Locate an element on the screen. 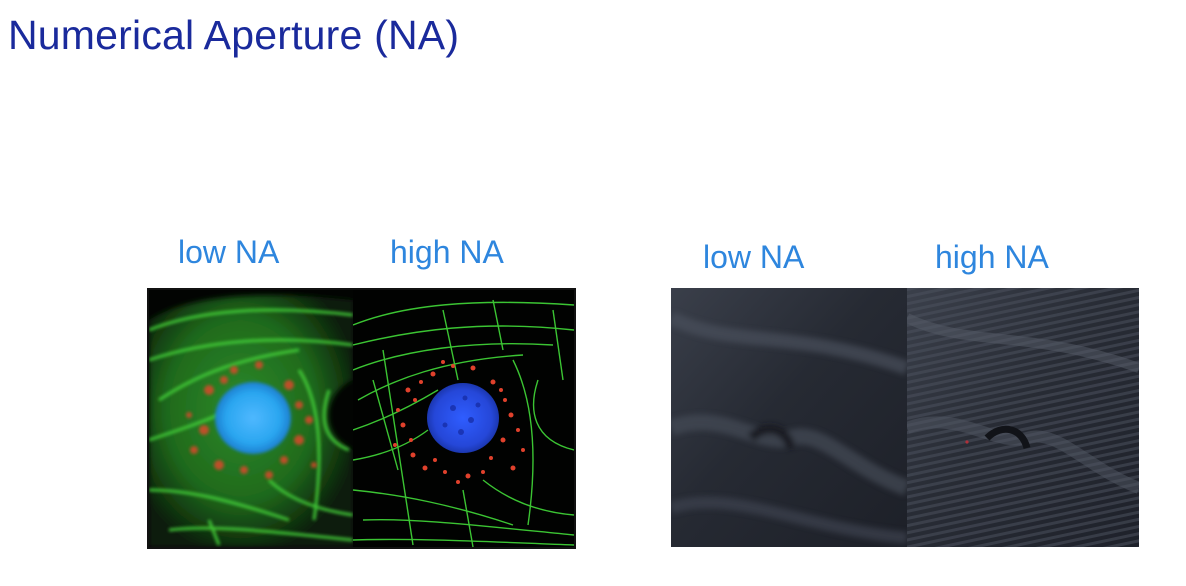  cell-image-low-na is located at coordinates (251, 418).